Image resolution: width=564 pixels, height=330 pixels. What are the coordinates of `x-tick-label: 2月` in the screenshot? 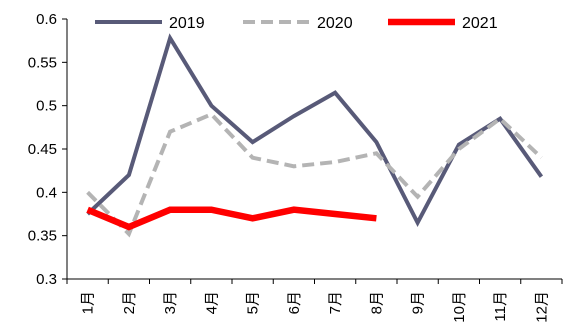 It's located at (129, 302).